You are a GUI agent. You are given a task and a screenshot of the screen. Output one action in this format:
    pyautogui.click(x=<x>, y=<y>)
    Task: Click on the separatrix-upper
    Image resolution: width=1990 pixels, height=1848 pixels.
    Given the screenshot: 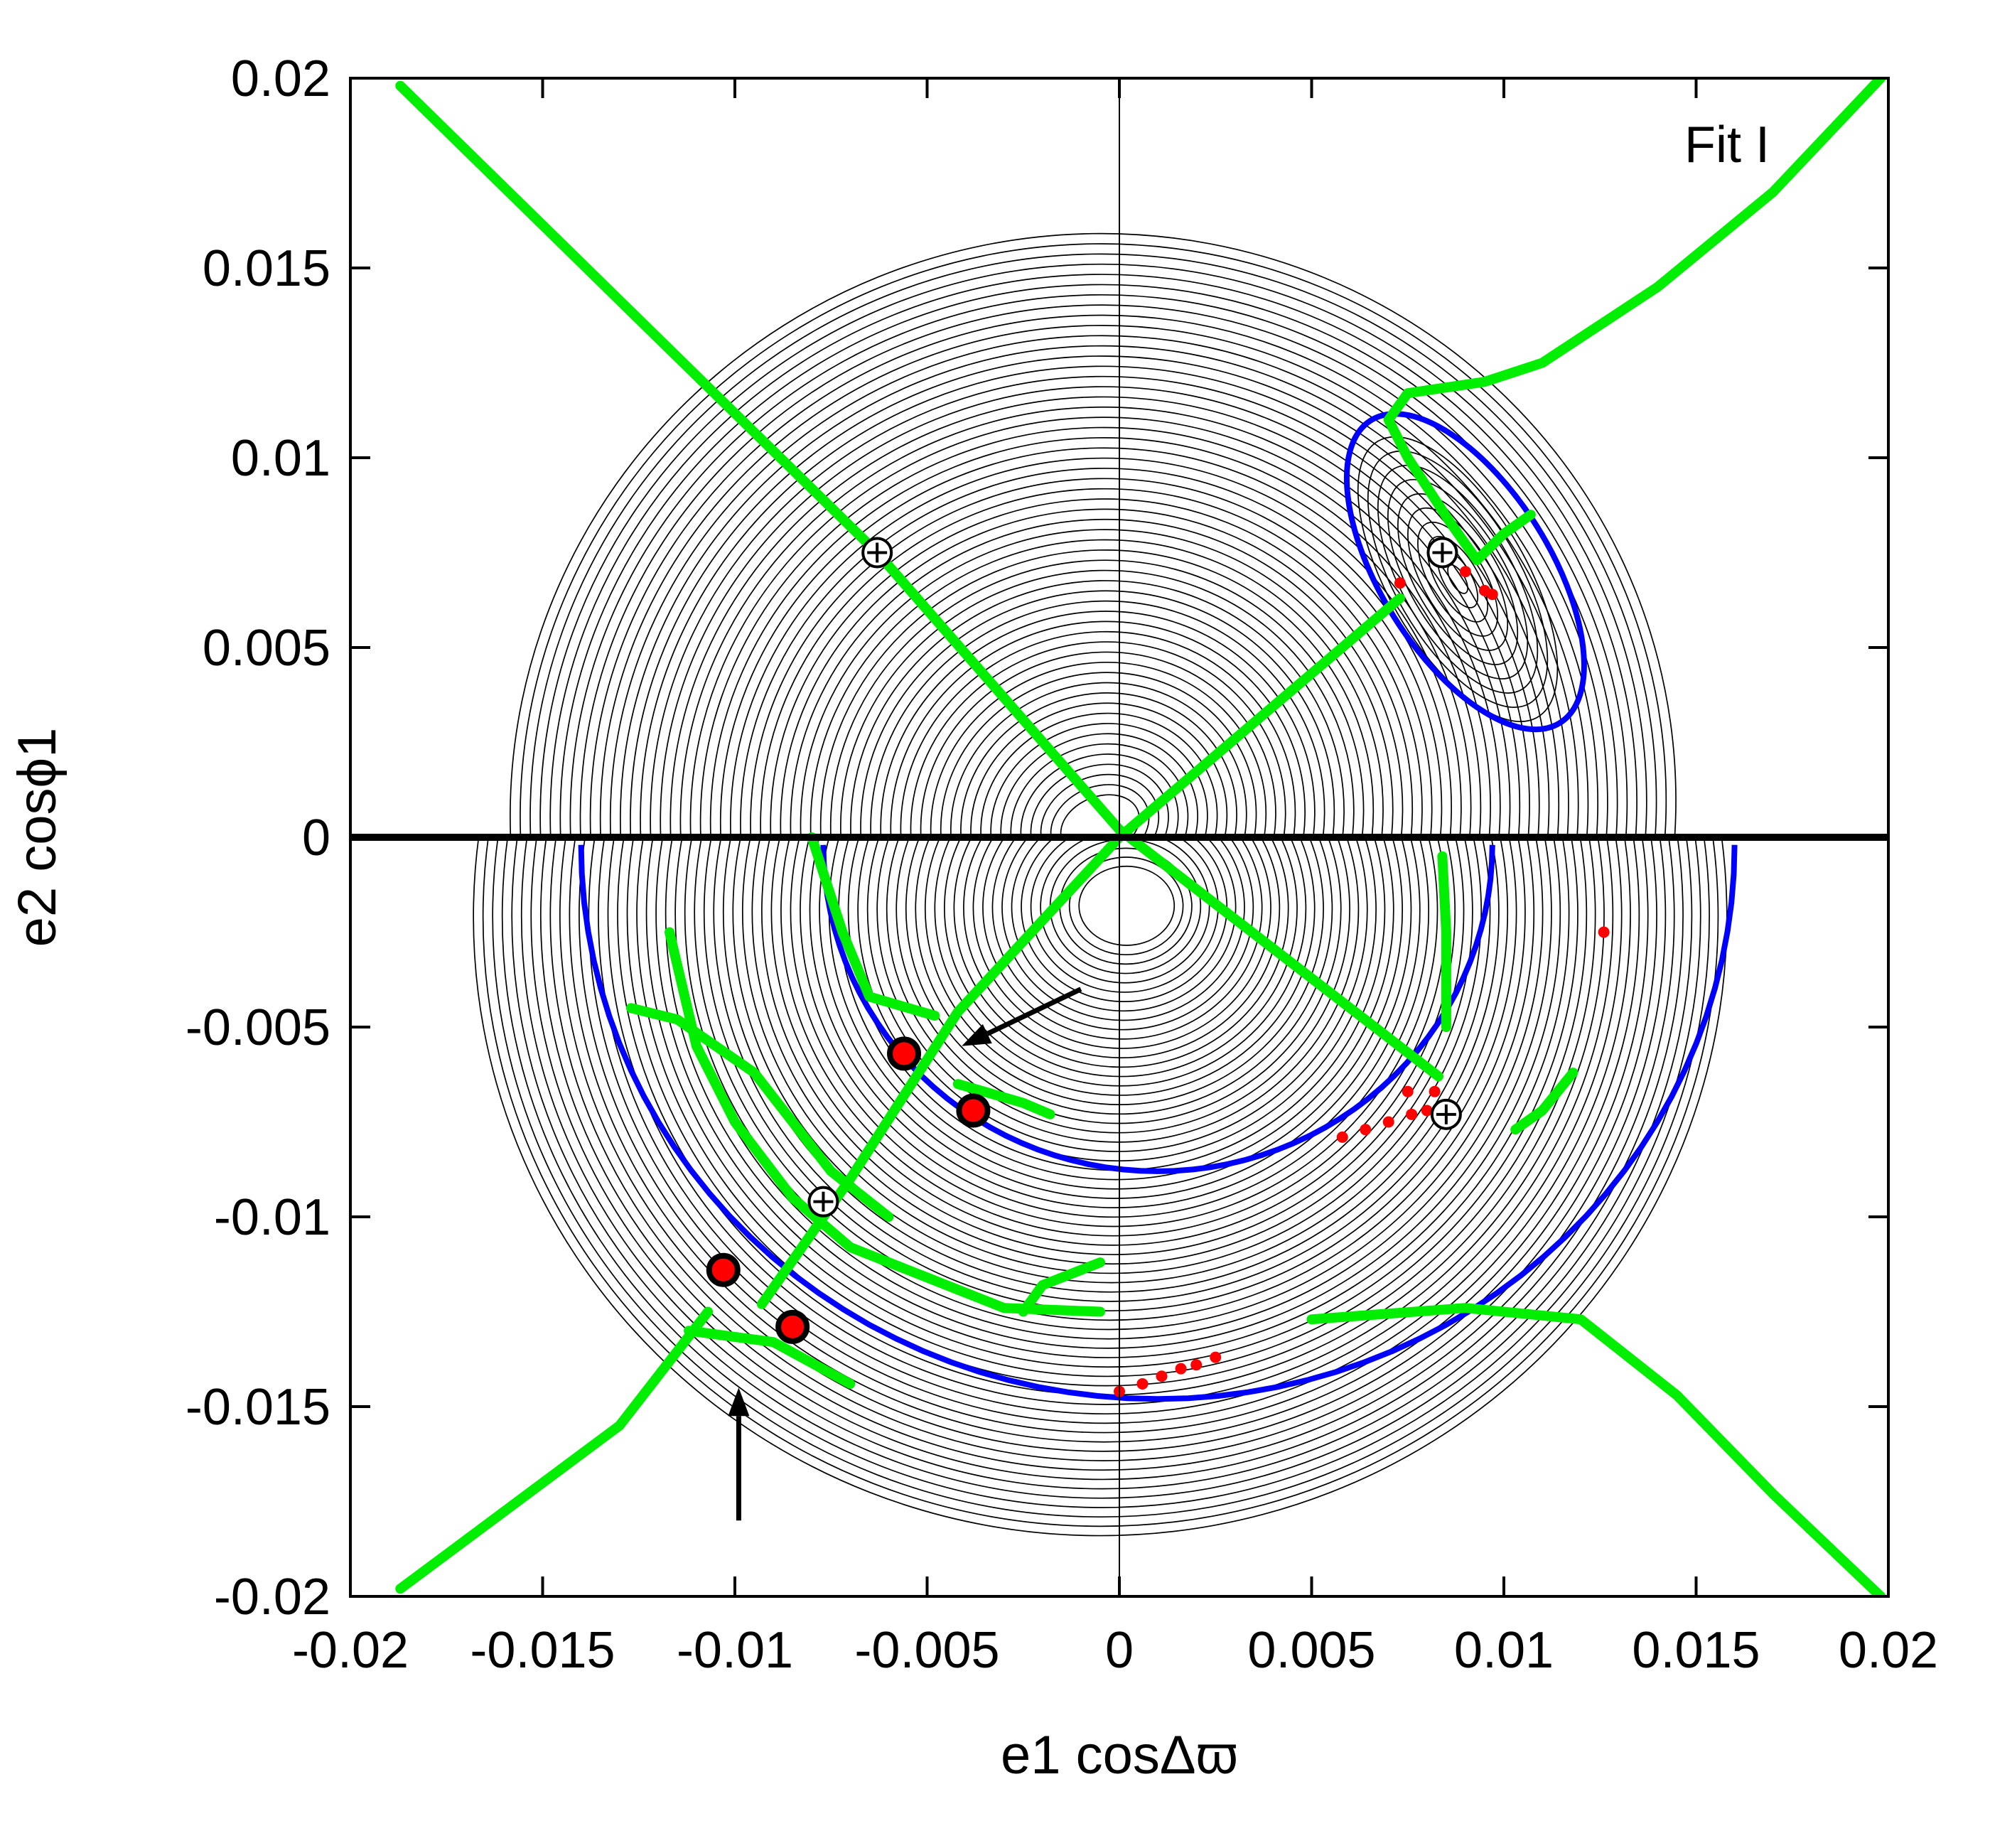 What is the action you would take?
    pyautogui.click(x=1465, y=572)
    